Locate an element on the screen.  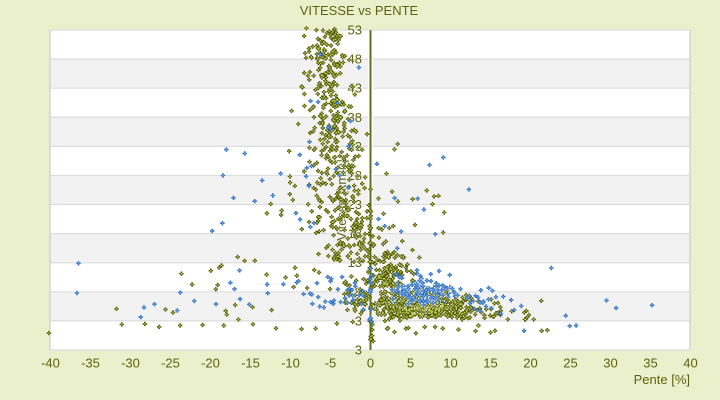
svg-text: -40 is located at coordinates (50, 363).